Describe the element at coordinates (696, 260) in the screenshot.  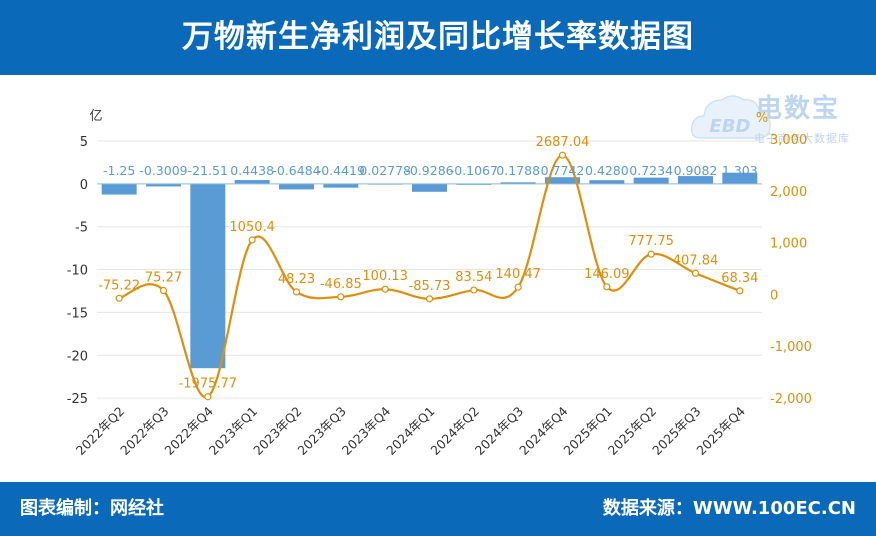
I see `line-value-label: 407.84` at that location.